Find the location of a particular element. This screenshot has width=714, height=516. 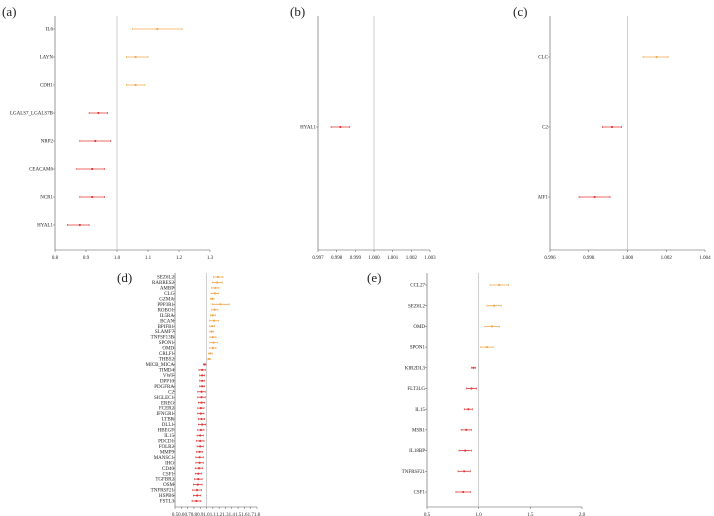

panel-a-label: (a) is located at coordinates (9, 11).